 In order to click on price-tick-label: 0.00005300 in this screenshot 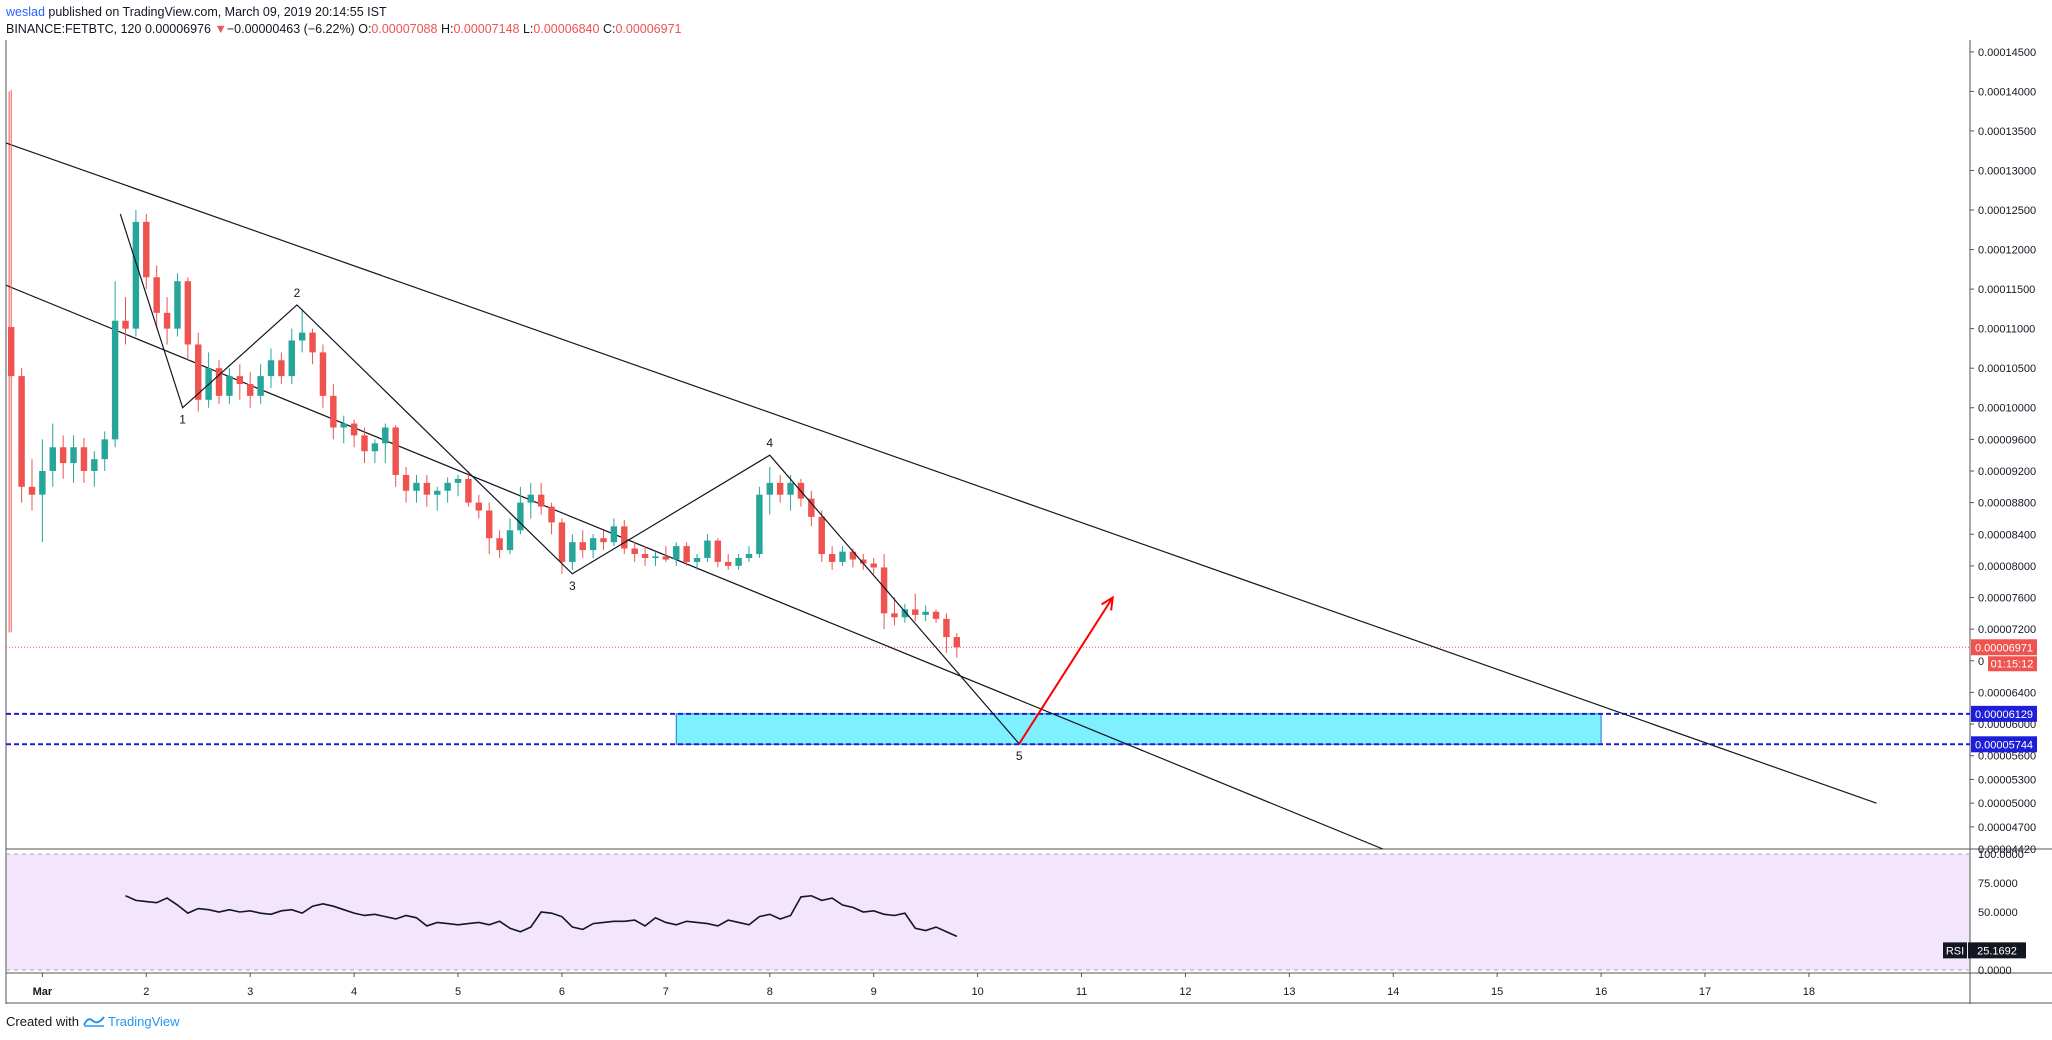, I will do `click(2007, 780)`.